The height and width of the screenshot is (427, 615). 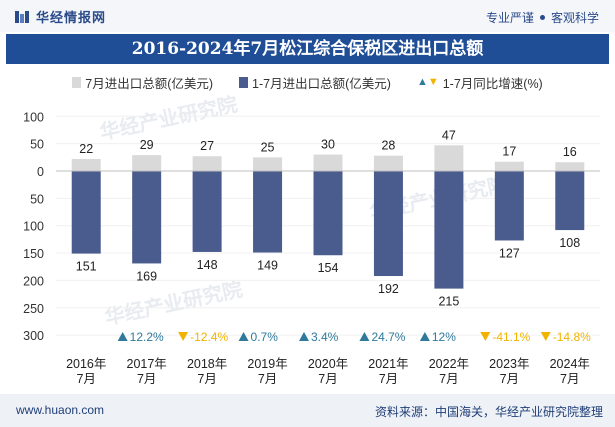 I want to click on growth-label: -14.8%, so click(x=572, y=337).